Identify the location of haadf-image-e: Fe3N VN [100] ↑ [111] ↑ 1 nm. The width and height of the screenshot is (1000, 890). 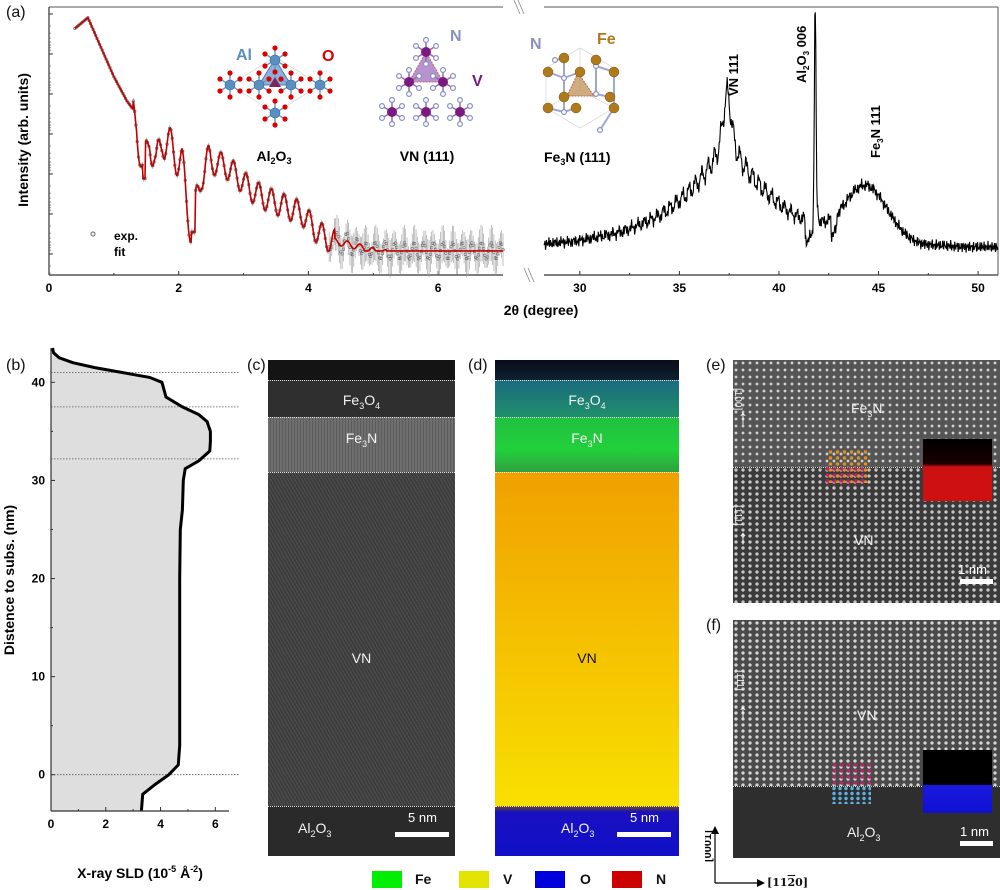
(866, 481).